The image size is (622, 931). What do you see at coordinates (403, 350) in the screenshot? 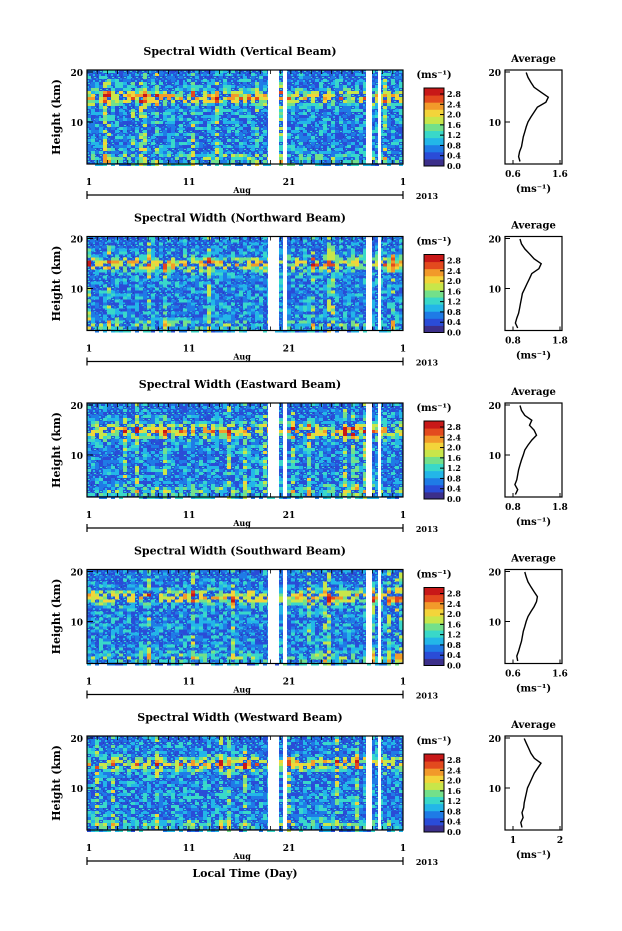
I see `x-tick-label: 1` at bounding box center [403, 350].